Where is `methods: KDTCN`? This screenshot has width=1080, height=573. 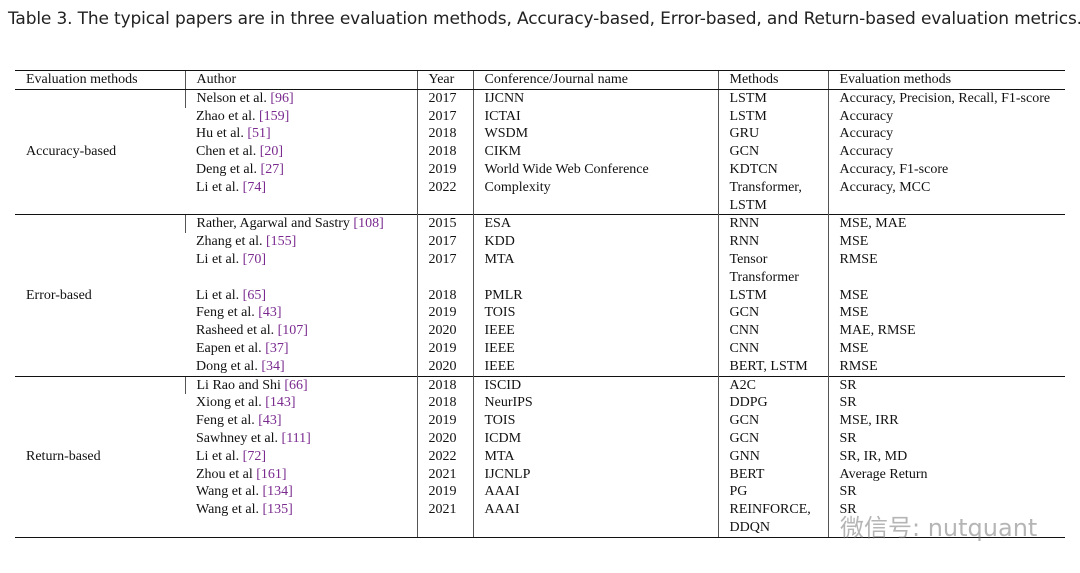 methods: KDTCN is located at coordinates (772, 169).